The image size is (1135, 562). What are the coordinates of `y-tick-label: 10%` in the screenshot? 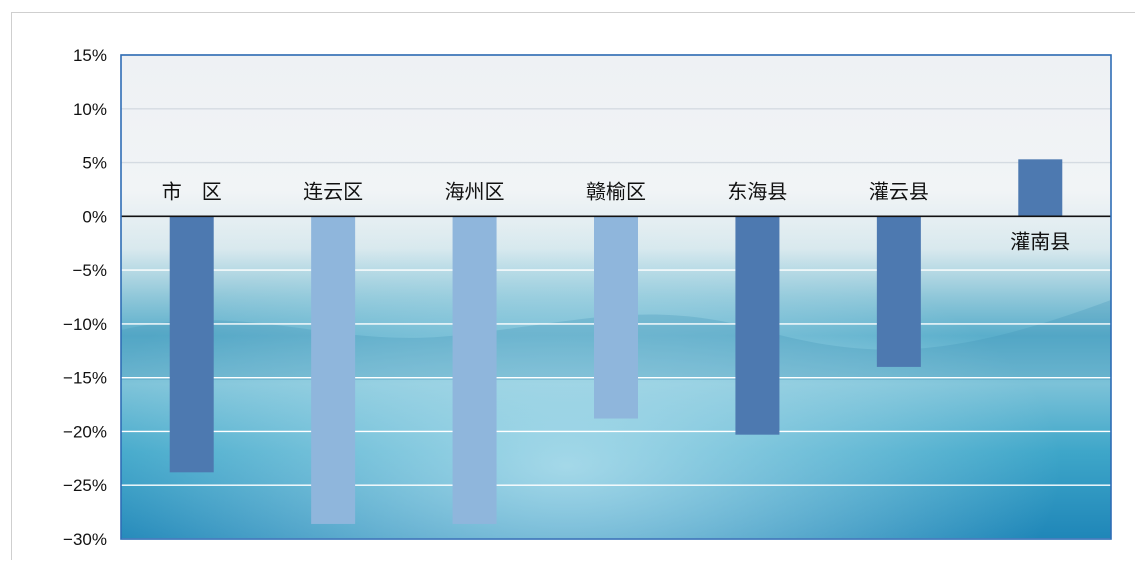 It's located at (90, 109).